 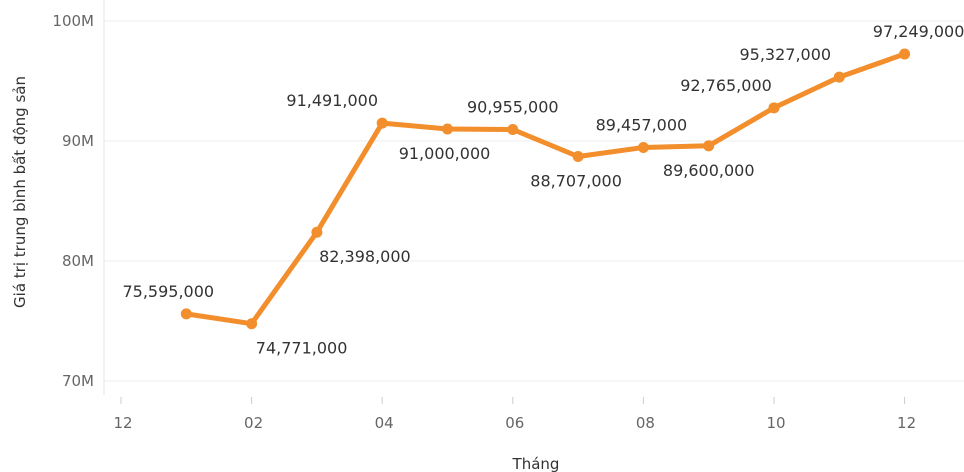 I want to click on x-tick-label: 08, so click(x=645, y=423).